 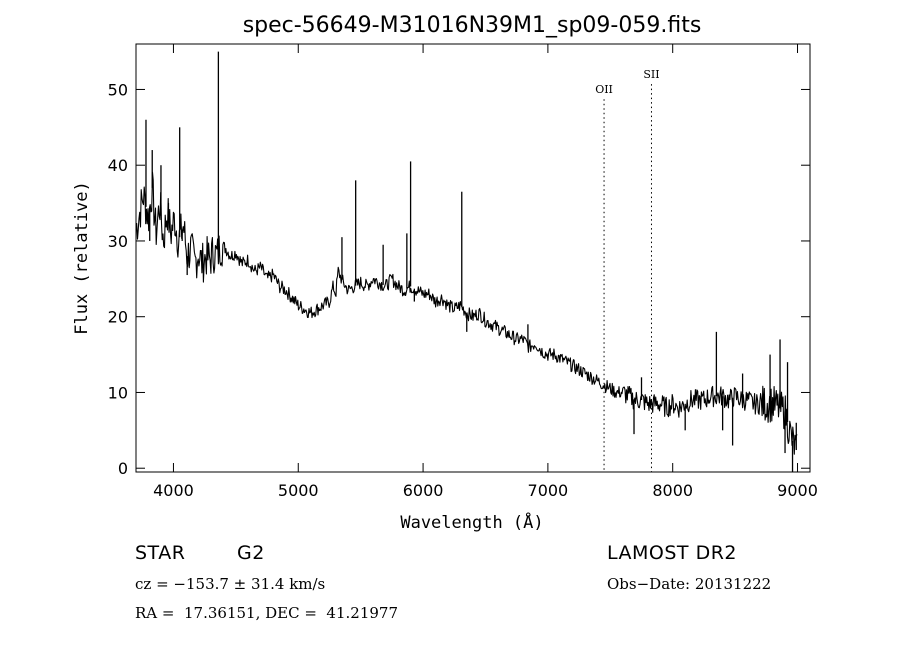 What do you see at coordinates (118, 89) in the screenshot?
I see `y-tick-label: 50` at bounding box center [118, 89].